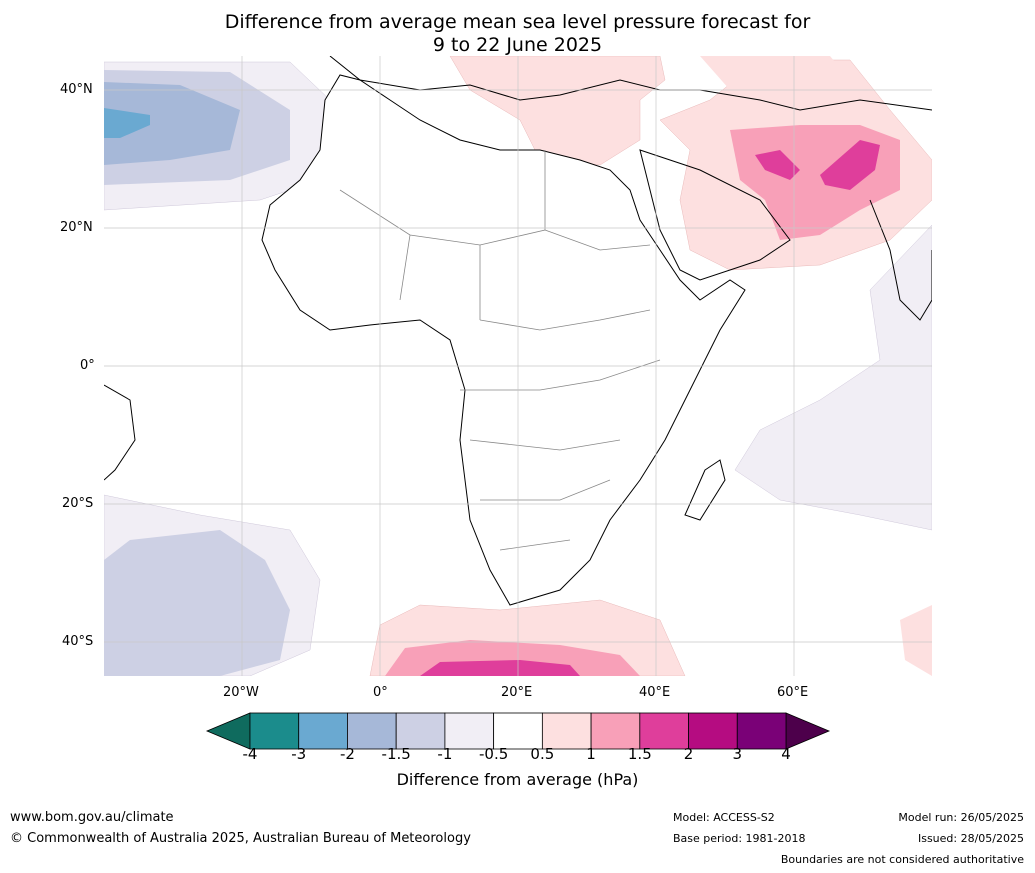 The image size is (1035, 873). What do you see at coordinates (777, 165) in the screenshot?
I see `anomaly-area-iran` at bounding box center [777, 165].